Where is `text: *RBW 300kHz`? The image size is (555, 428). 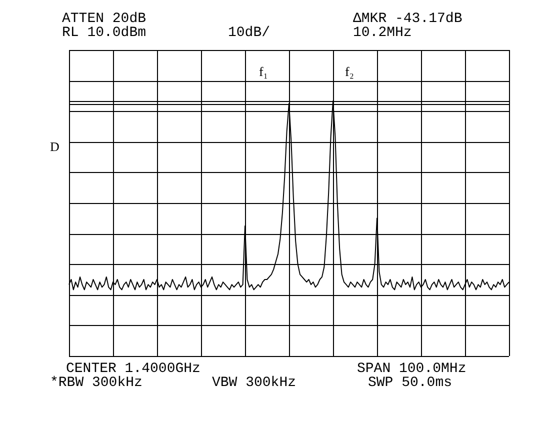
text: *RBW 300kHz is located at coordinates (96, 383).